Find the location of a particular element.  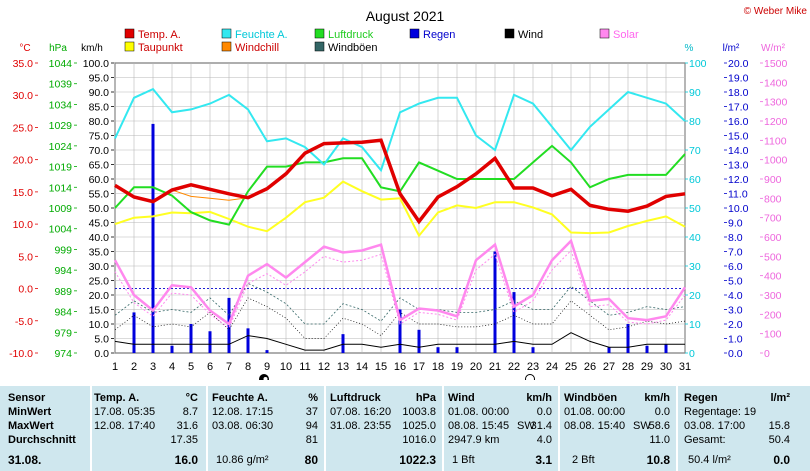

pressure-max-time: 31.08. 23:55 is located at coordinates (361, 426).